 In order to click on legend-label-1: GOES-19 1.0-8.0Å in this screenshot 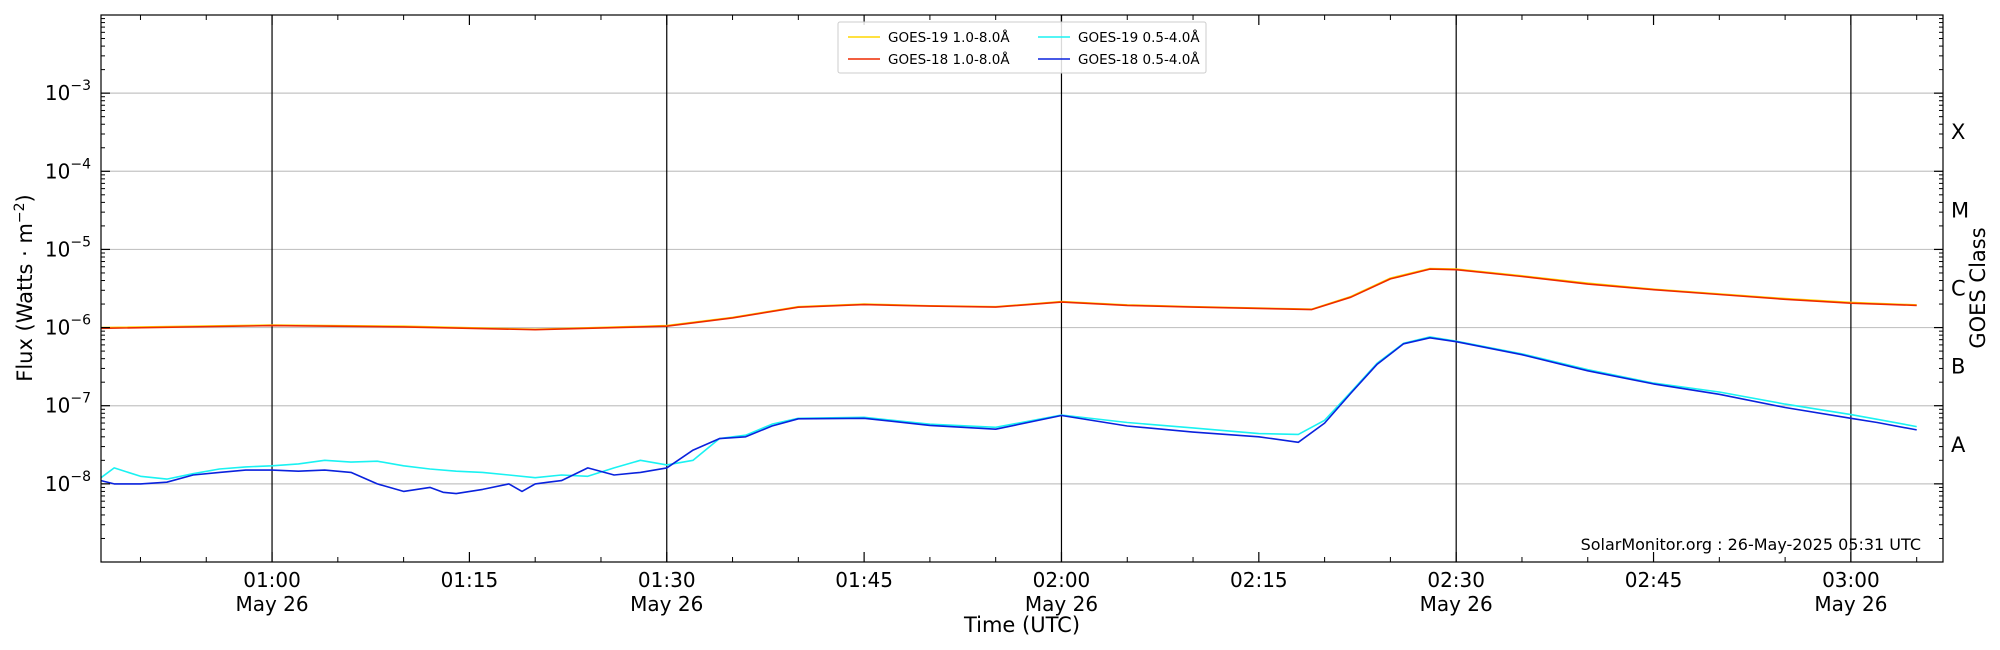, I will do `click(949, 37)`.